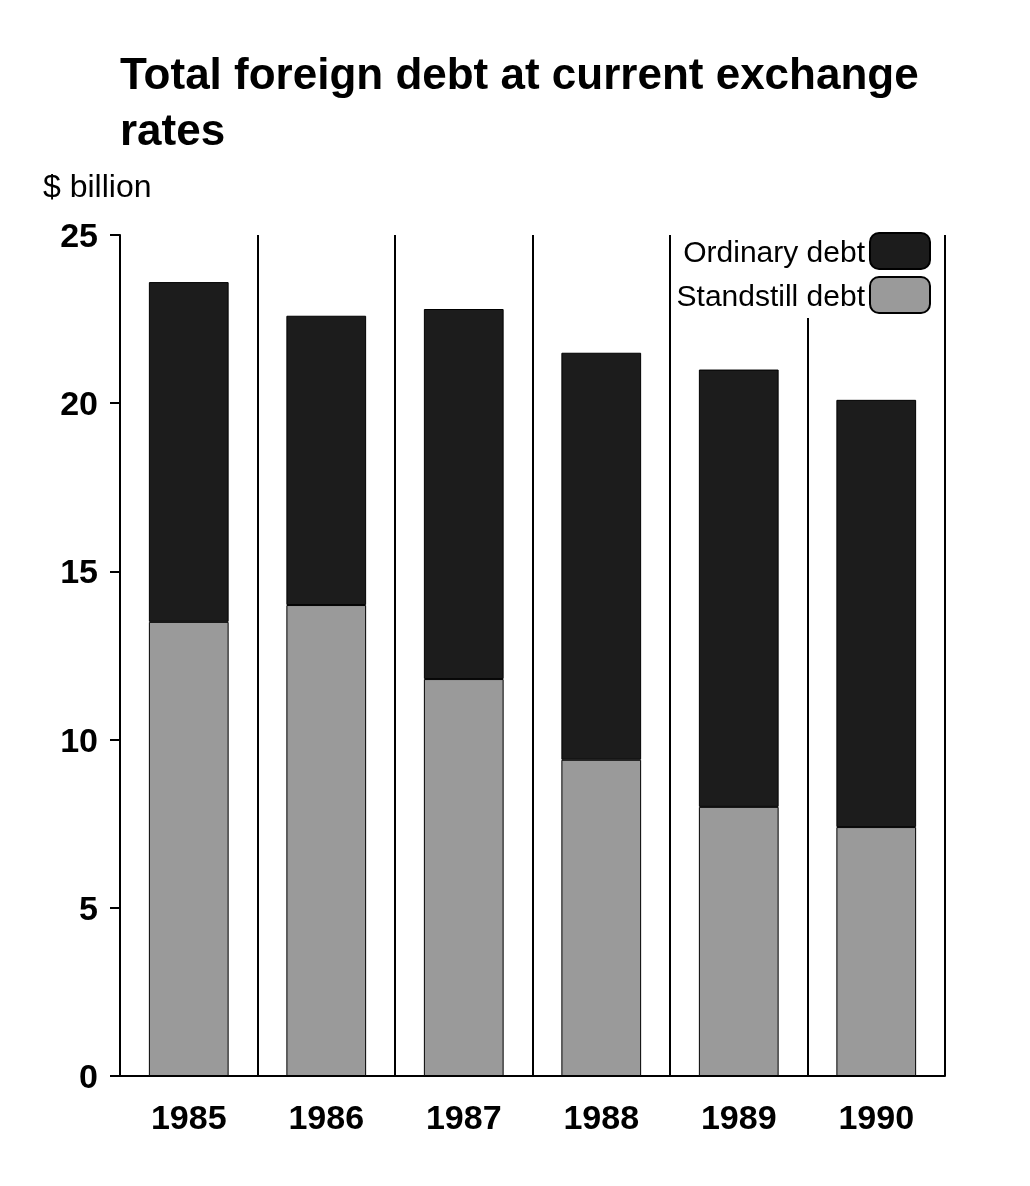 This screenshot has width=1030, height=1186. Describe the element at coordinates (738, 1117) in the screenshot. I see `x-tick-label: 1989` at that location.